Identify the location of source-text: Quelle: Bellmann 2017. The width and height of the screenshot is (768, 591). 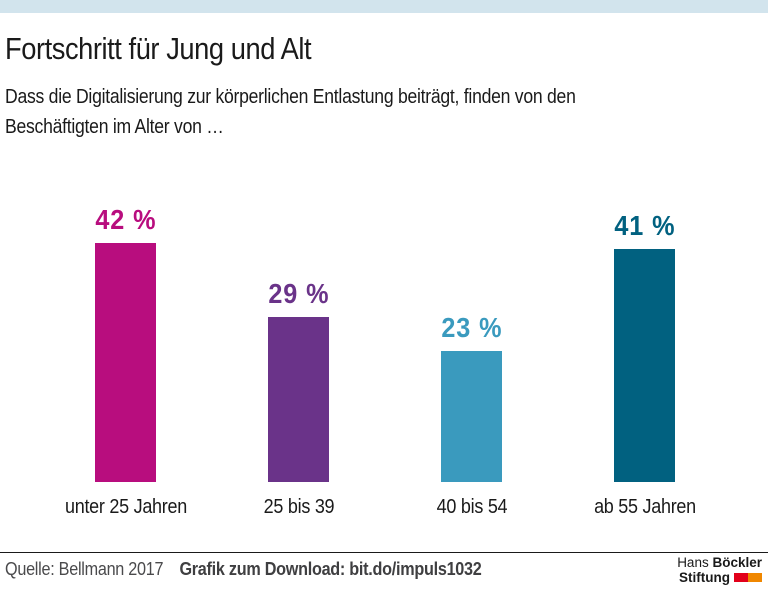
(84, 569).